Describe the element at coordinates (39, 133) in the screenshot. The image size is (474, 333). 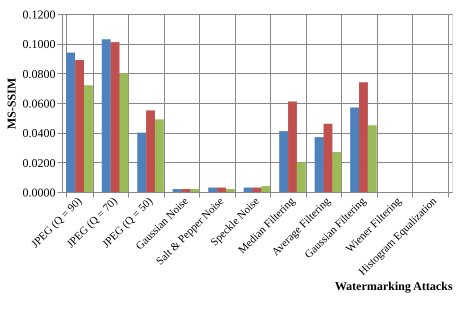
I see `y-tick-label: 0.0400` at that location.